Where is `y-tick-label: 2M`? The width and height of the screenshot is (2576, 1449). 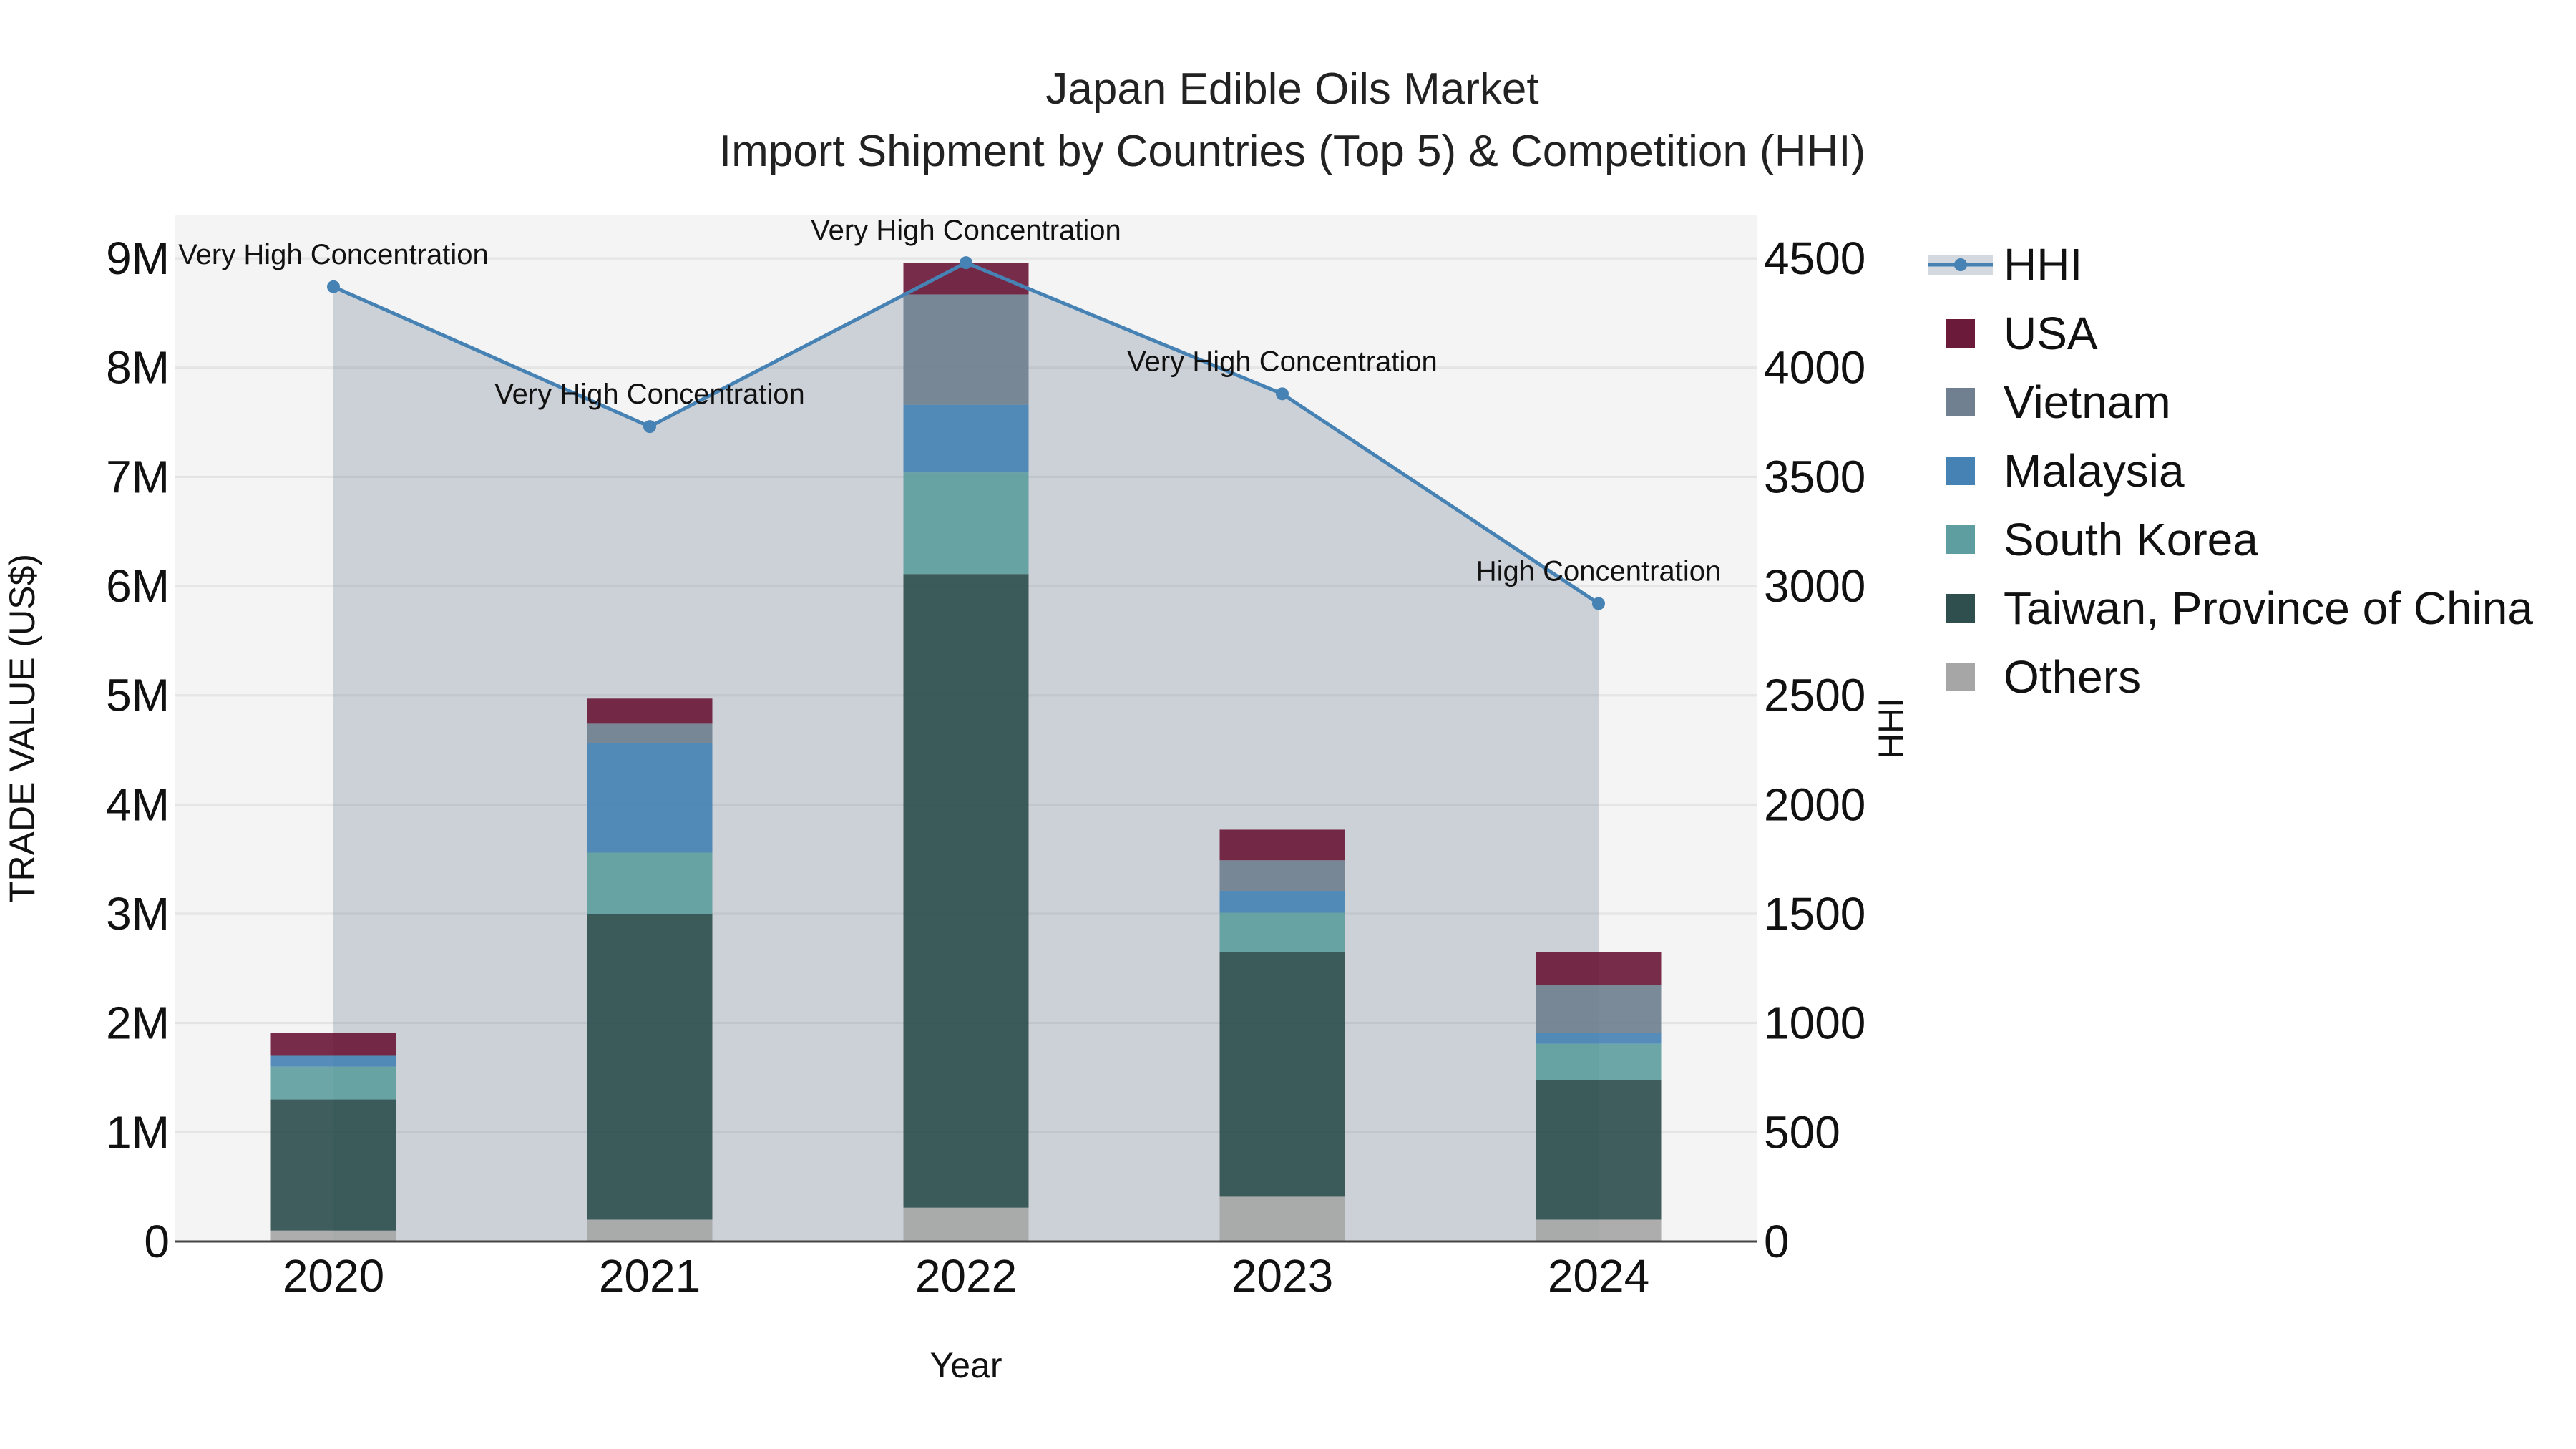
y-tick-label: 2M is located at coordinates (138, 1023).